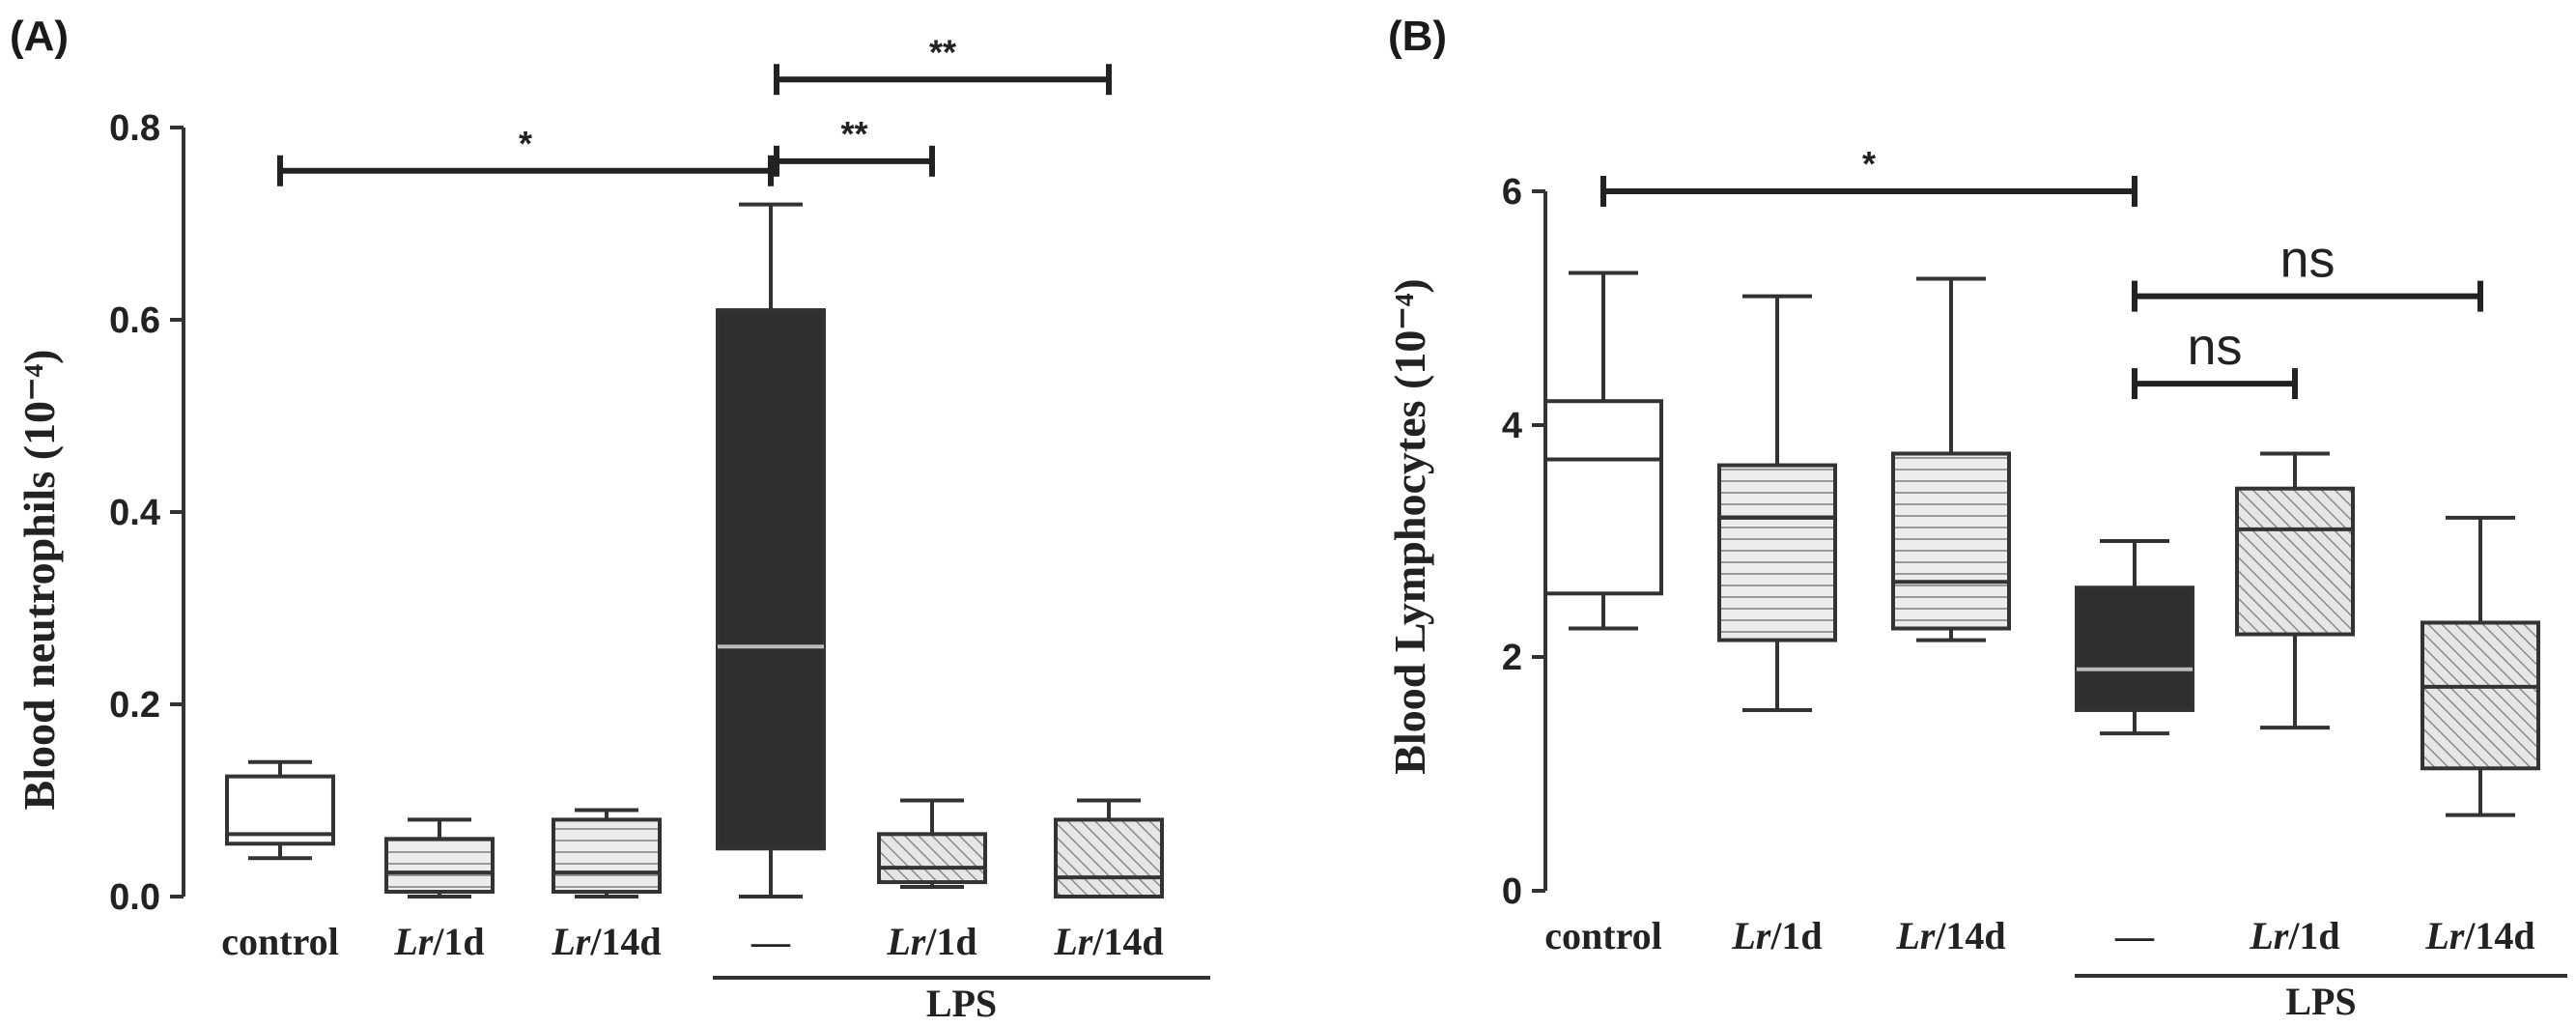  I want to click on y-tick-label: 0.6, so click(134, 320).